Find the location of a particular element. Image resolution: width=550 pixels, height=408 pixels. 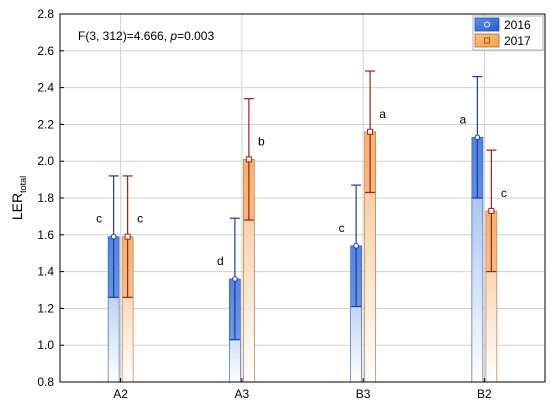

y-axis-title: LERtotal is located at coordinates (18, 198).